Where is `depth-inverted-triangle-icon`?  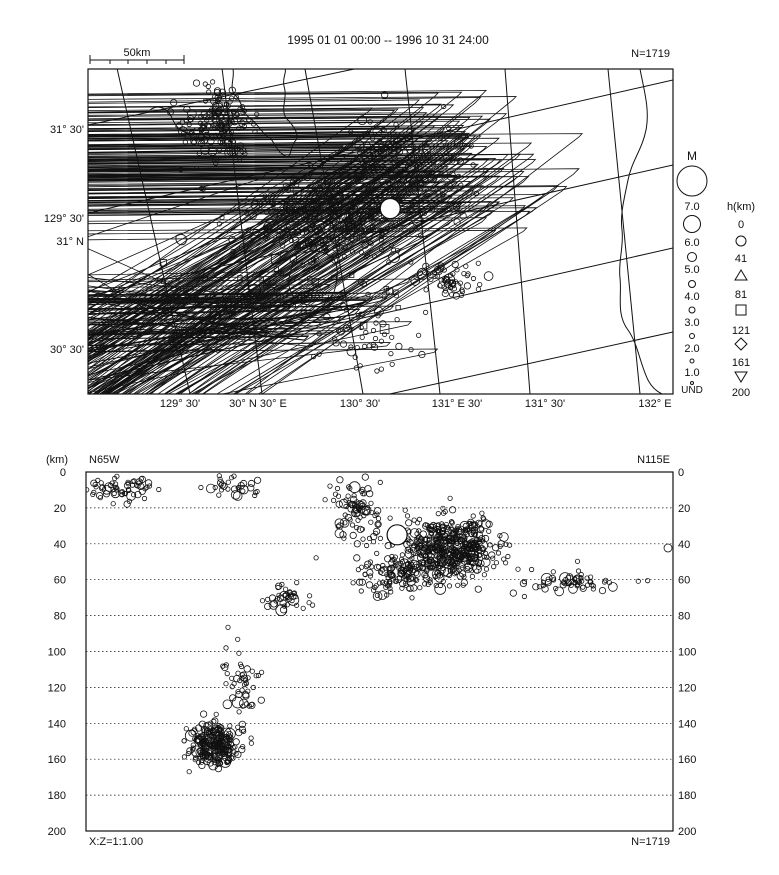
depth-inverted-triangle-icon is located at coordinates (741, 377).